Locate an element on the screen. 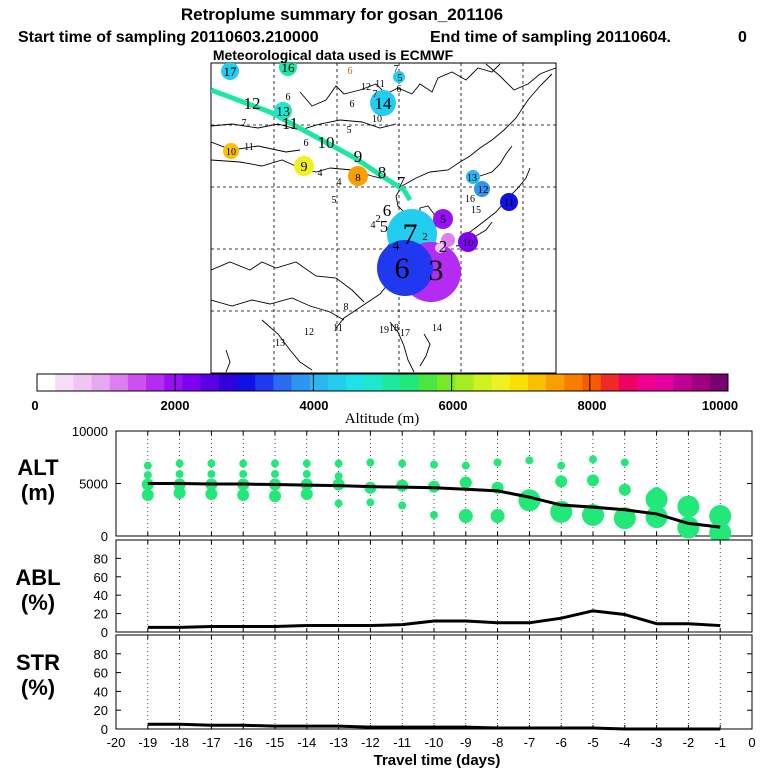 This screenshot has width=768, height=768. svg-text: 3 is located at coordinates (436, 270).